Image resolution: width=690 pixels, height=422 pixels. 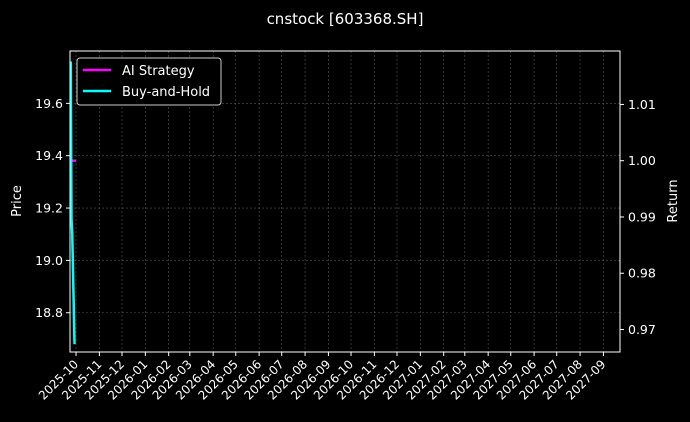 I want to click on y-left-tick-label: 18.8, so click(x=49, y=312).